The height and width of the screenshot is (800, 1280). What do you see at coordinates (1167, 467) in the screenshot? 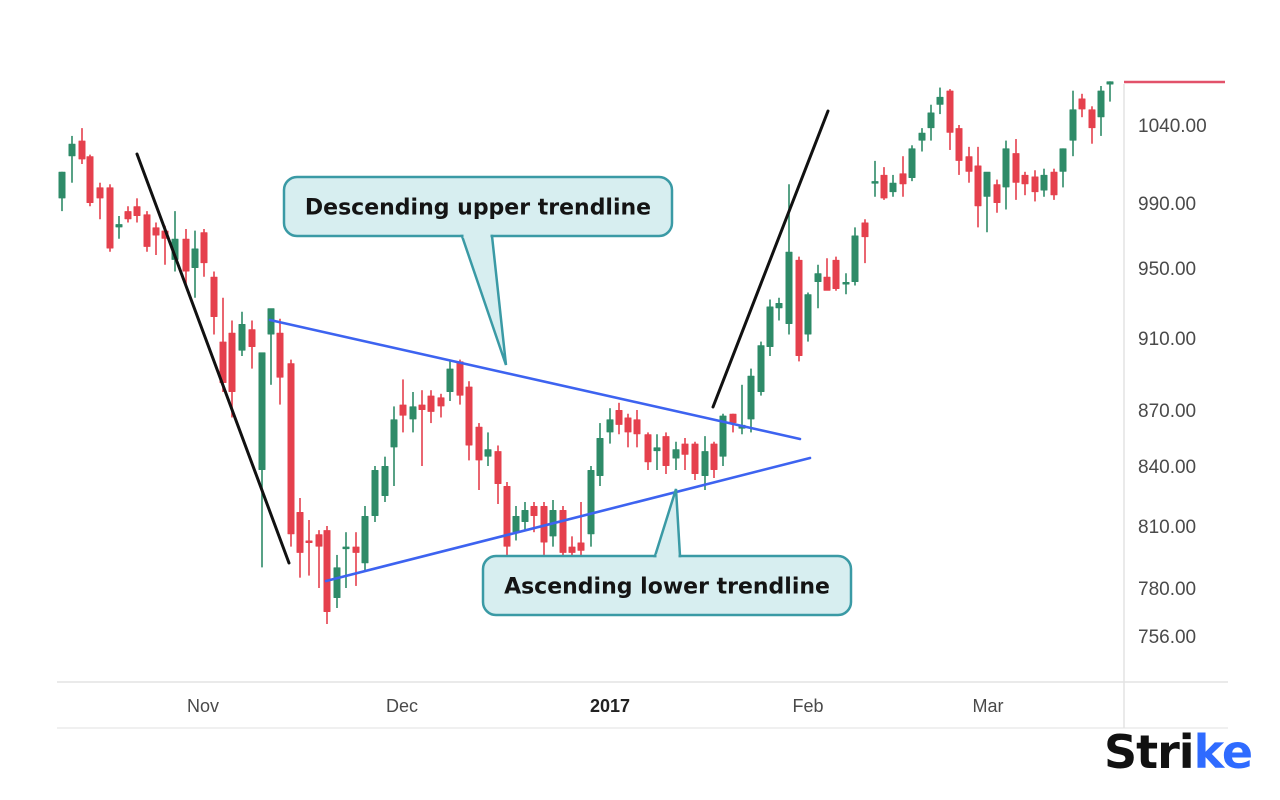
I see `y-tick-label: 840.00` at bounding box center [1167, 467].